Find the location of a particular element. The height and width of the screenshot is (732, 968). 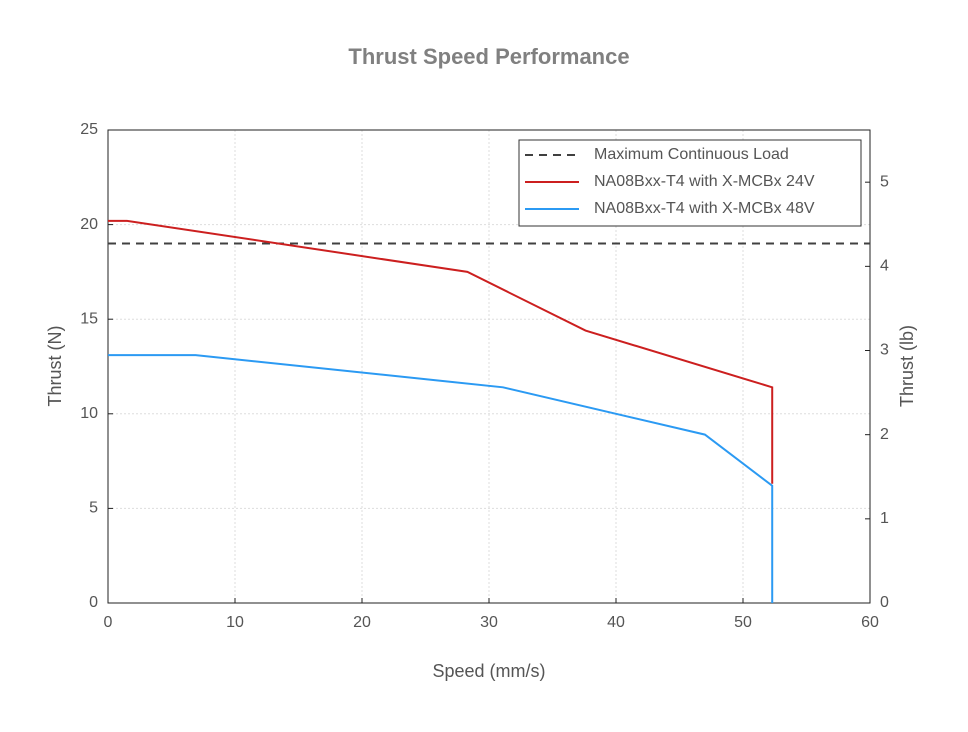

x-tick-label: 30 is located at coordinates (489, 622).